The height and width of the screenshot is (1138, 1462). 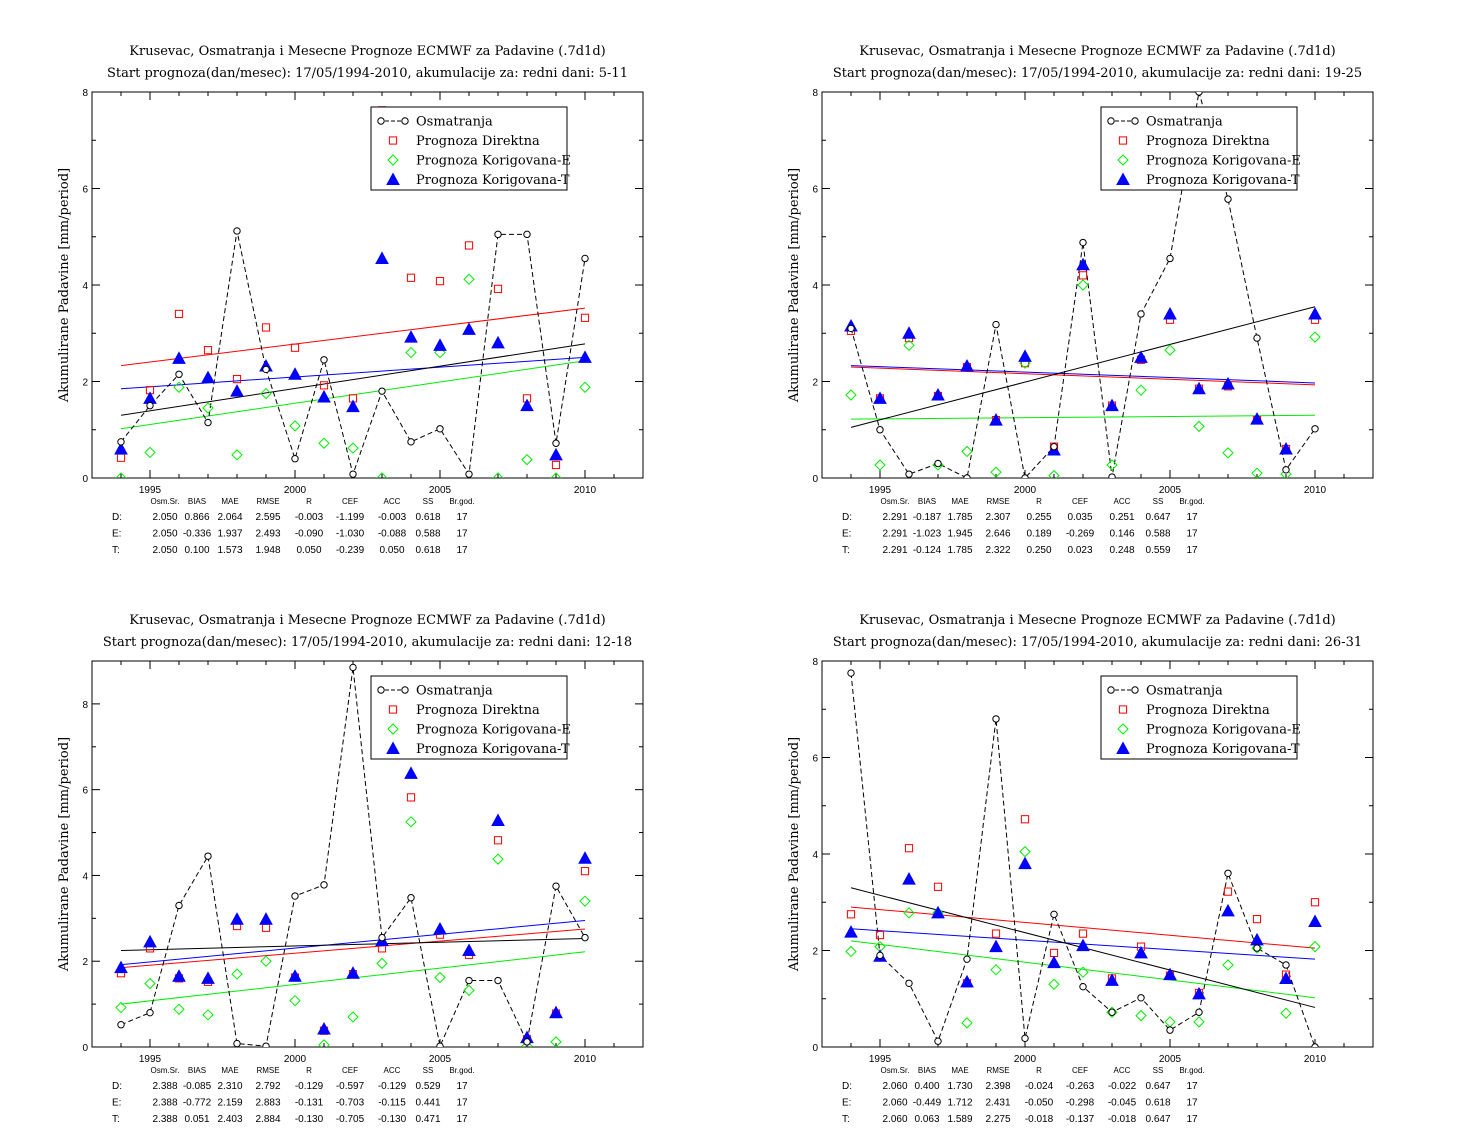 I want to click on legend-marker-obs, so click(x=381, y=690).